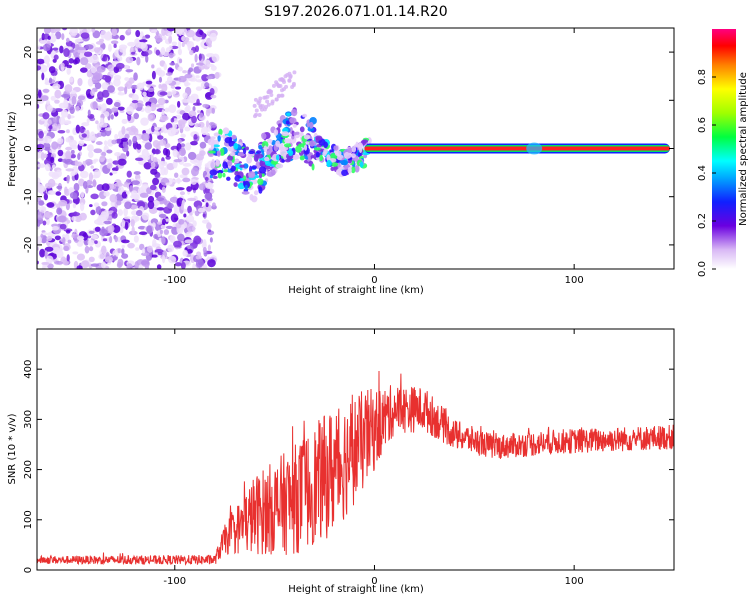 The width and height of the screenshot is (750, 600). I want to click on colorbar-tick-label: 0.2, so click(702, 221).